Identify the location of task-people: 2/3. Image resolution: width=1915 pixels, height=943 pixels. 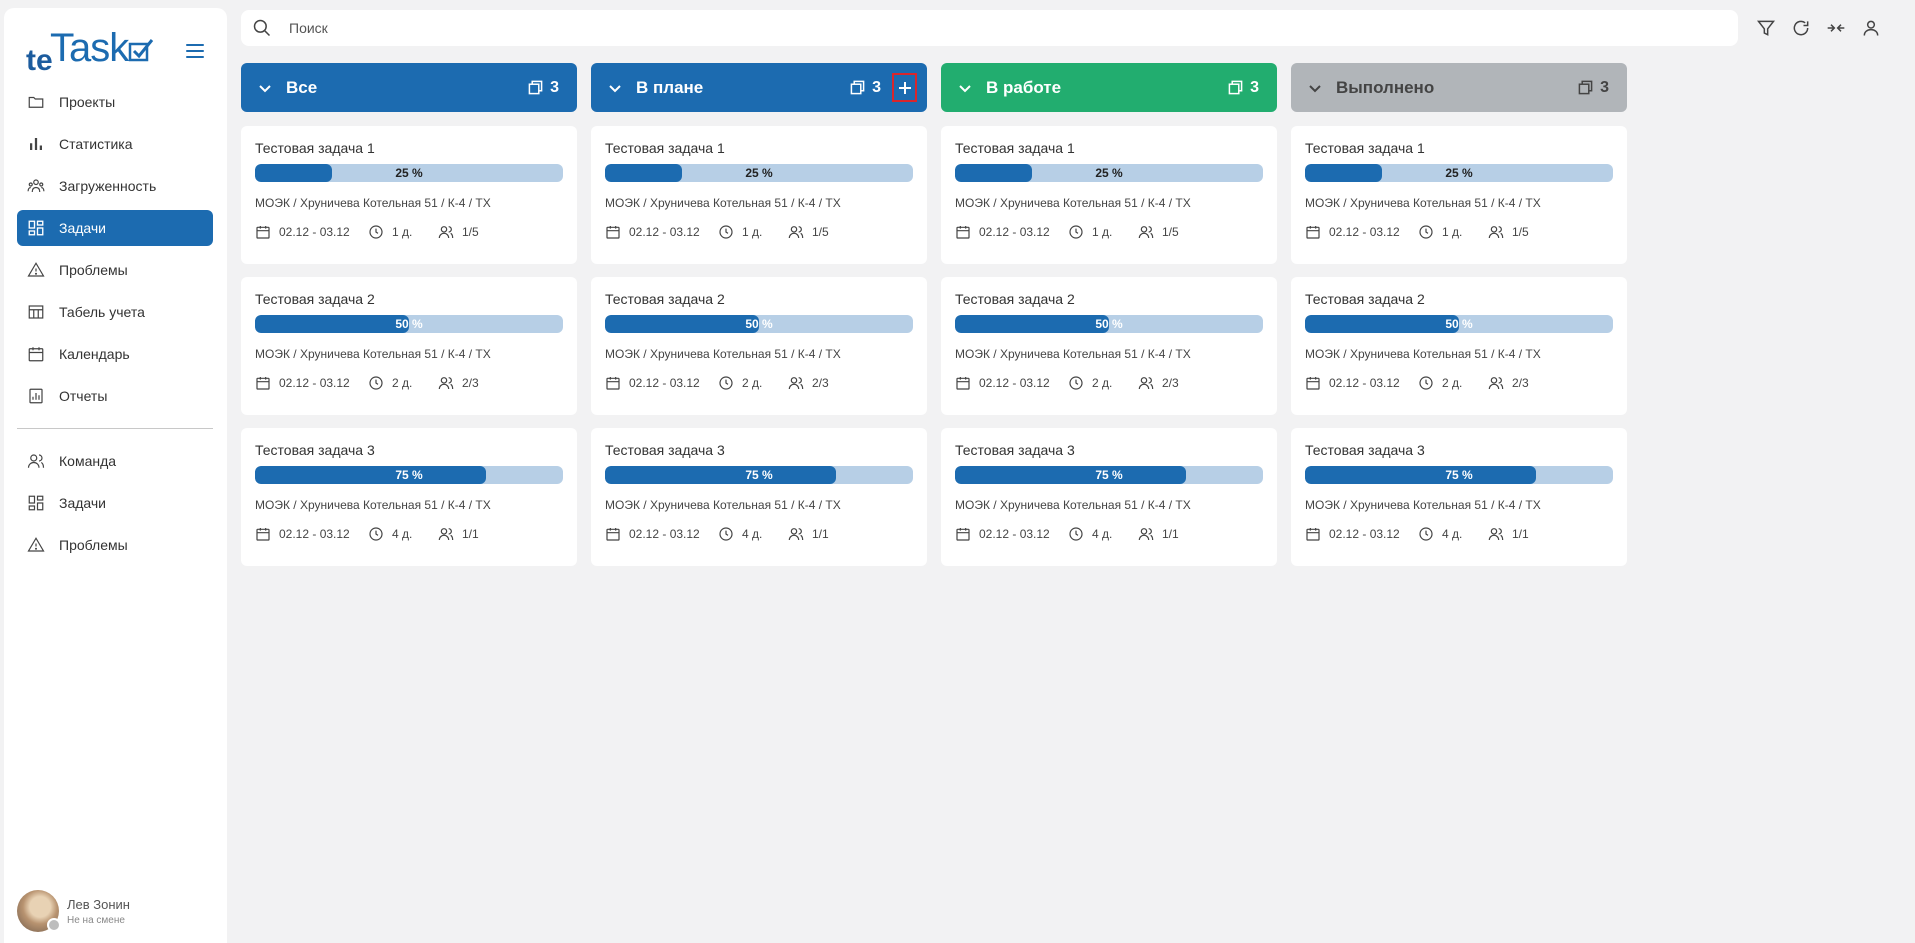
(1520, 383).